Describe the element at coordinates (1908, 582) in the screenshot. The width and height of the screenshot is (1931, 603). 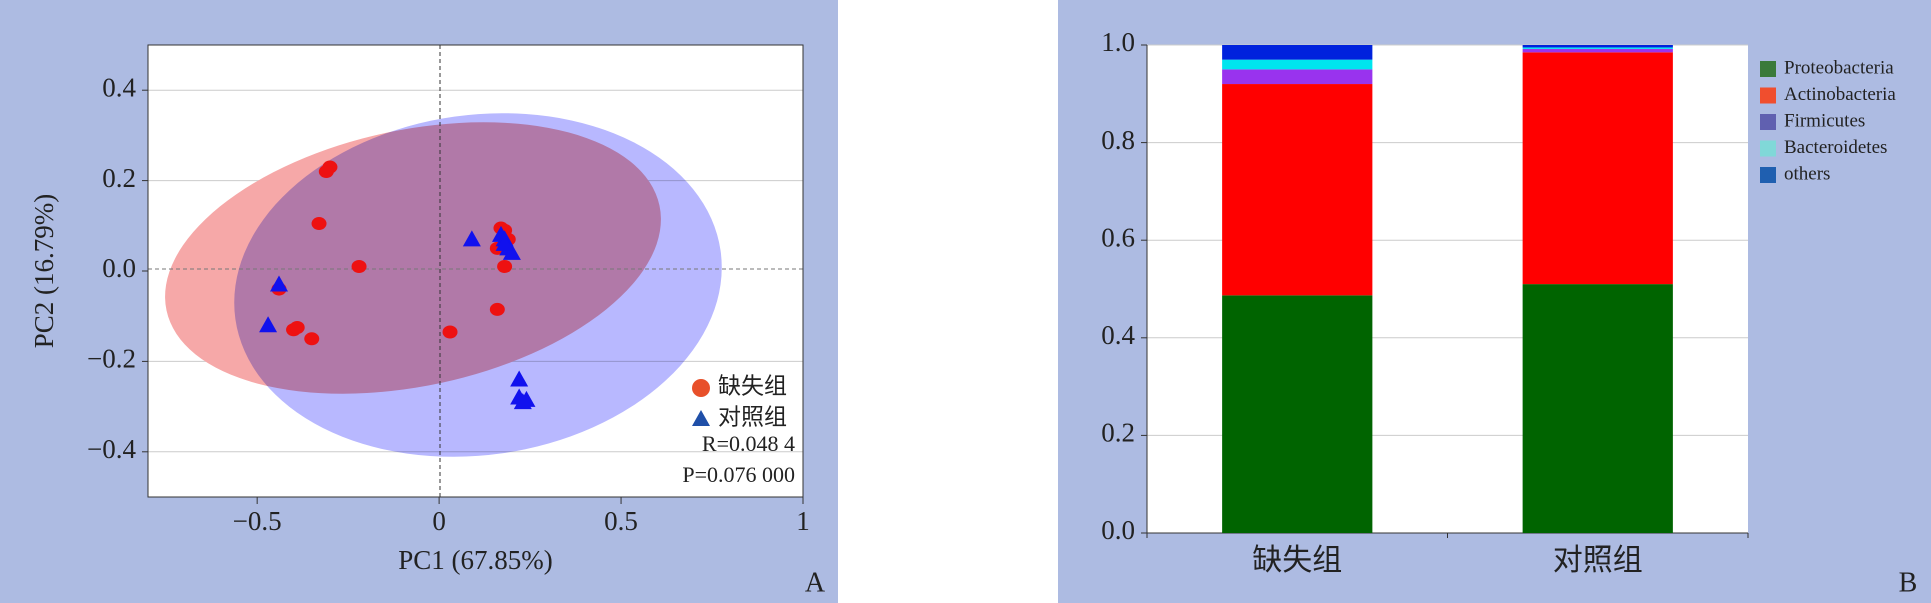
I see `panel-label: B` at that location.